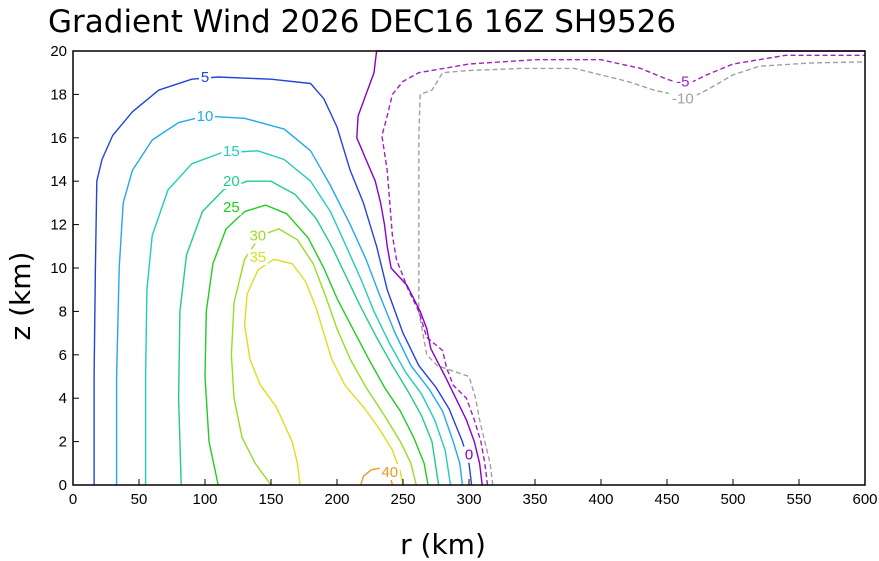  What do you see at coordinates (402, 499) in the screenshot?
I see `x-tick-label: 250` at bounding box center [402, 499].